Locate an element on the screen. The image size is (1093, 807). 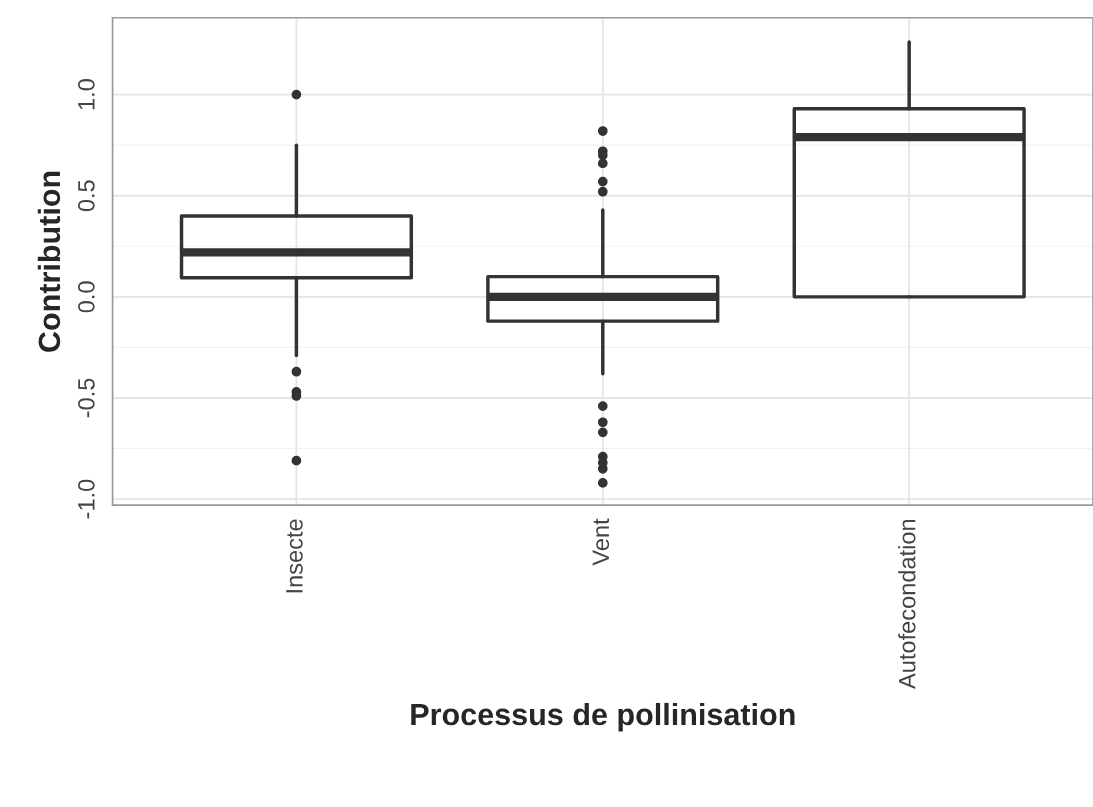
y-tick-label: -0.5 is located at coordinates (86, 398).